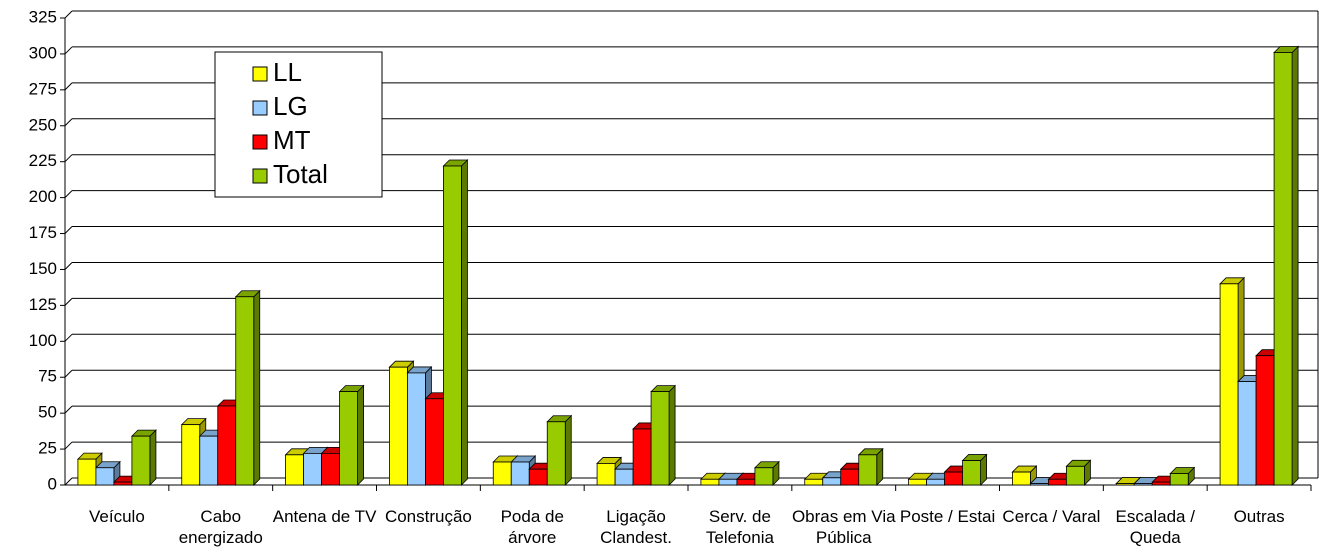 This screenshot has height=555, width=1319. I want to click on x-tick-label: Antena de TV, so click(324, 516).